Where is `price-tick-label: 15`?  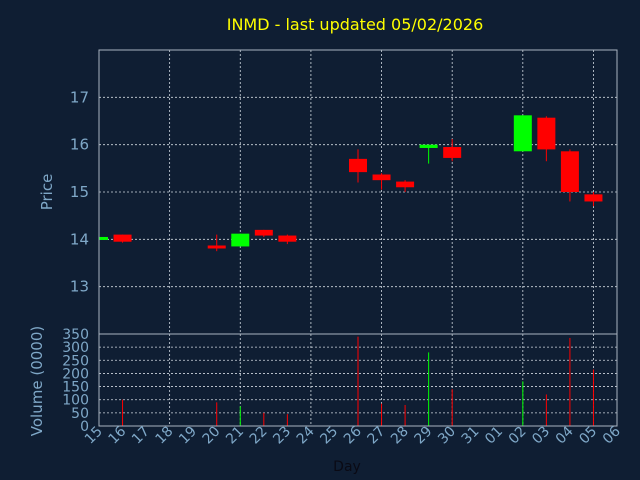 price-tick-label: 15 is located at coordinates (79, 192).